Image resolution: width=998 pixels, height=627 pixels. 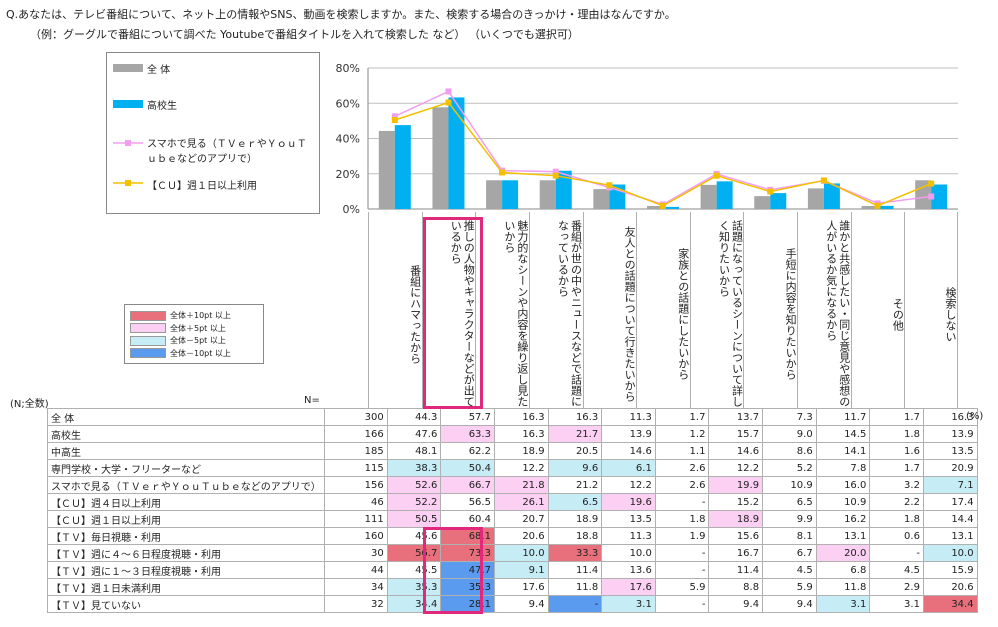 I want to click on line-smartphone, so click(x=663, y=148).